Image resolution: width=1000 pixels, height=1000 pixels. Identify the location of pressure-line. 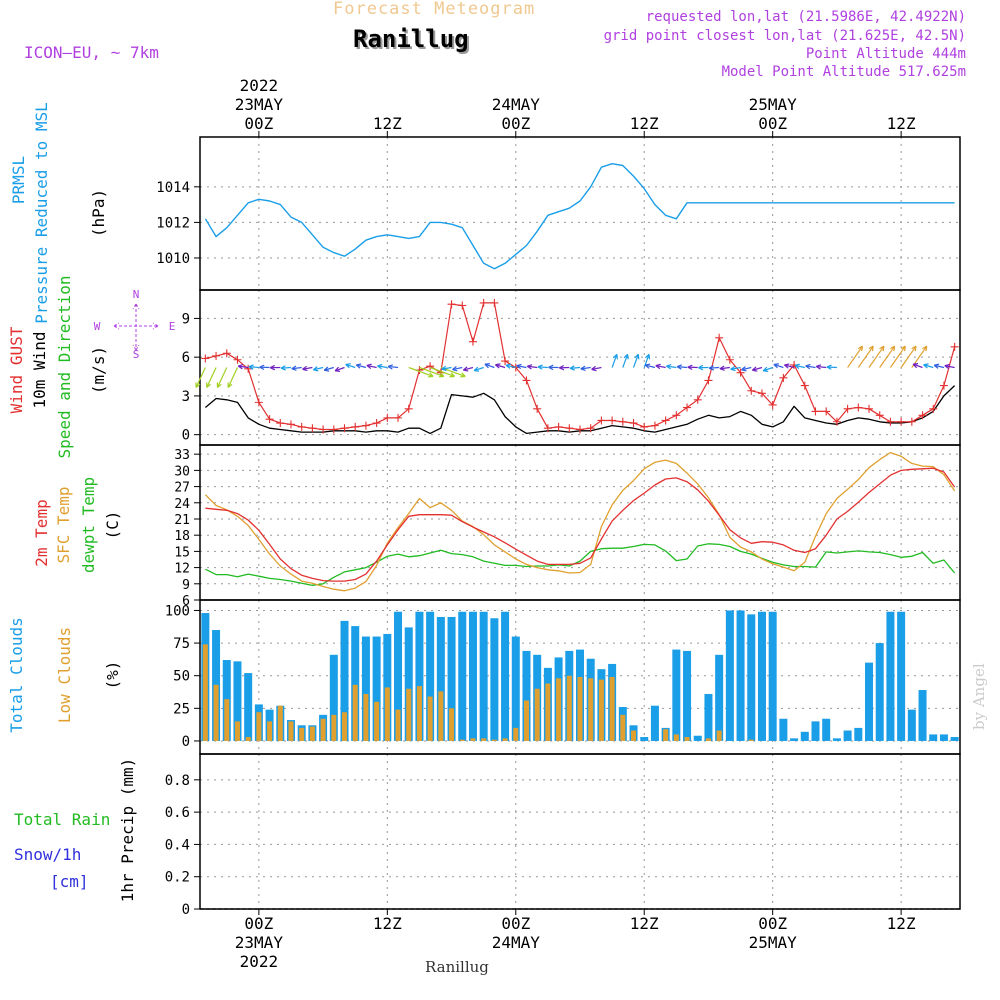
(579, 216).